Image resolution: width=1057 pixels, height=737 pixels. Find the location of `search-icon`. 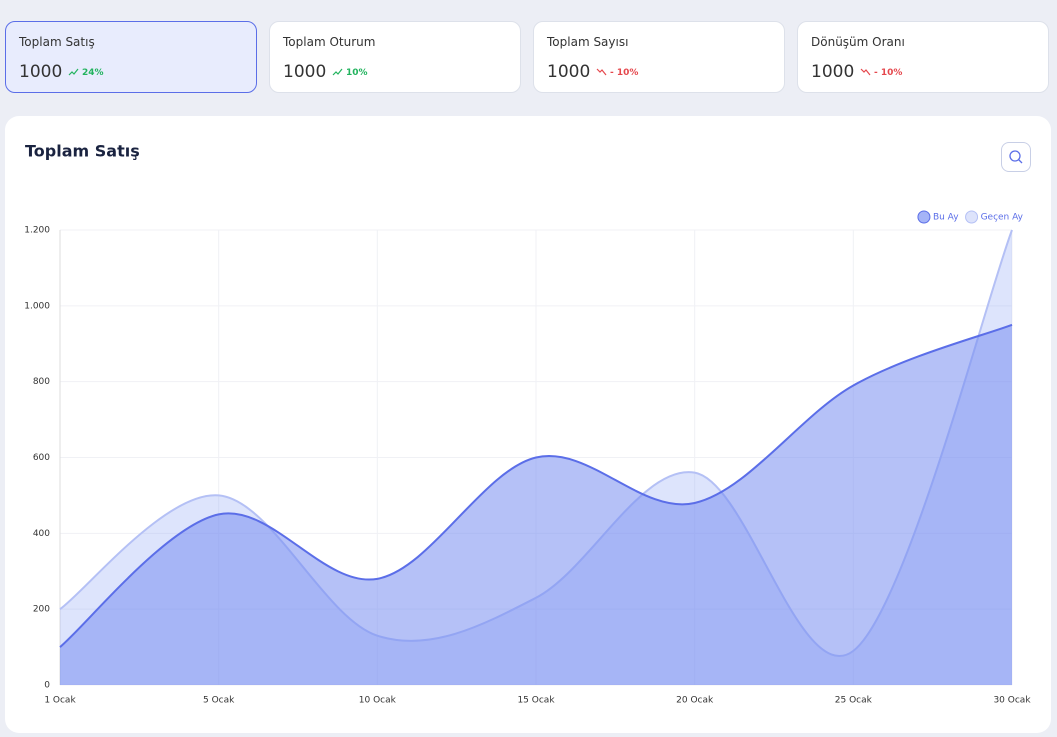

search-icon is located at coordinates (1016, 157).